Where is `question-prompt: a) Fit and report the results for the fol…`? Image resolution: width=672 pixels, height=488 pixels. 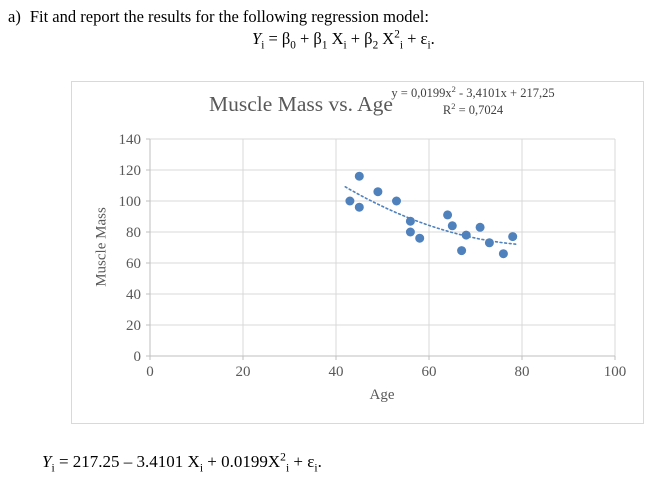
question-prompt: a) Fit and report the results for the fol… is located at coordinates (218, 17).